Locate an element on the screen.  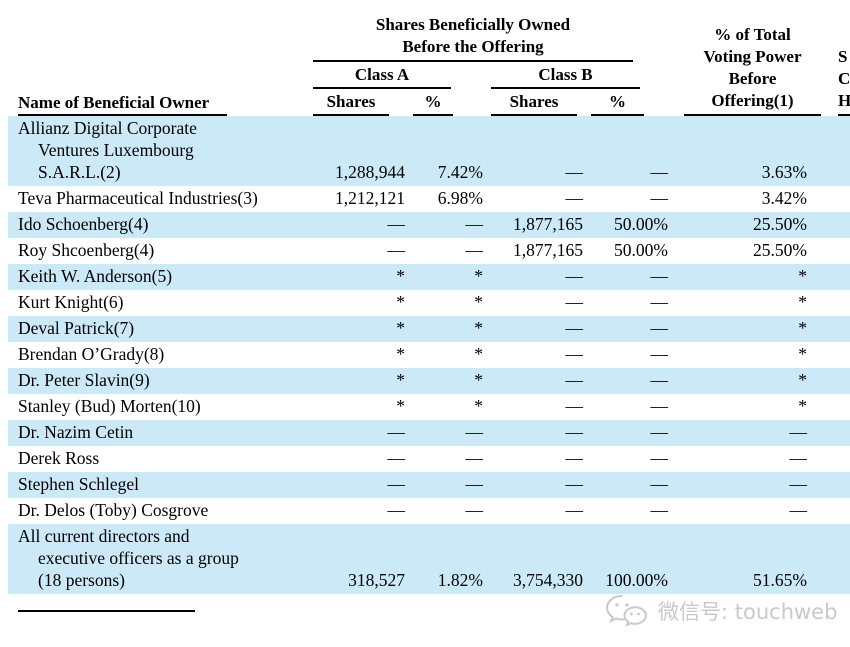
owner-name: Dr. Nazim Cetin is located at coordinates (76, 432).